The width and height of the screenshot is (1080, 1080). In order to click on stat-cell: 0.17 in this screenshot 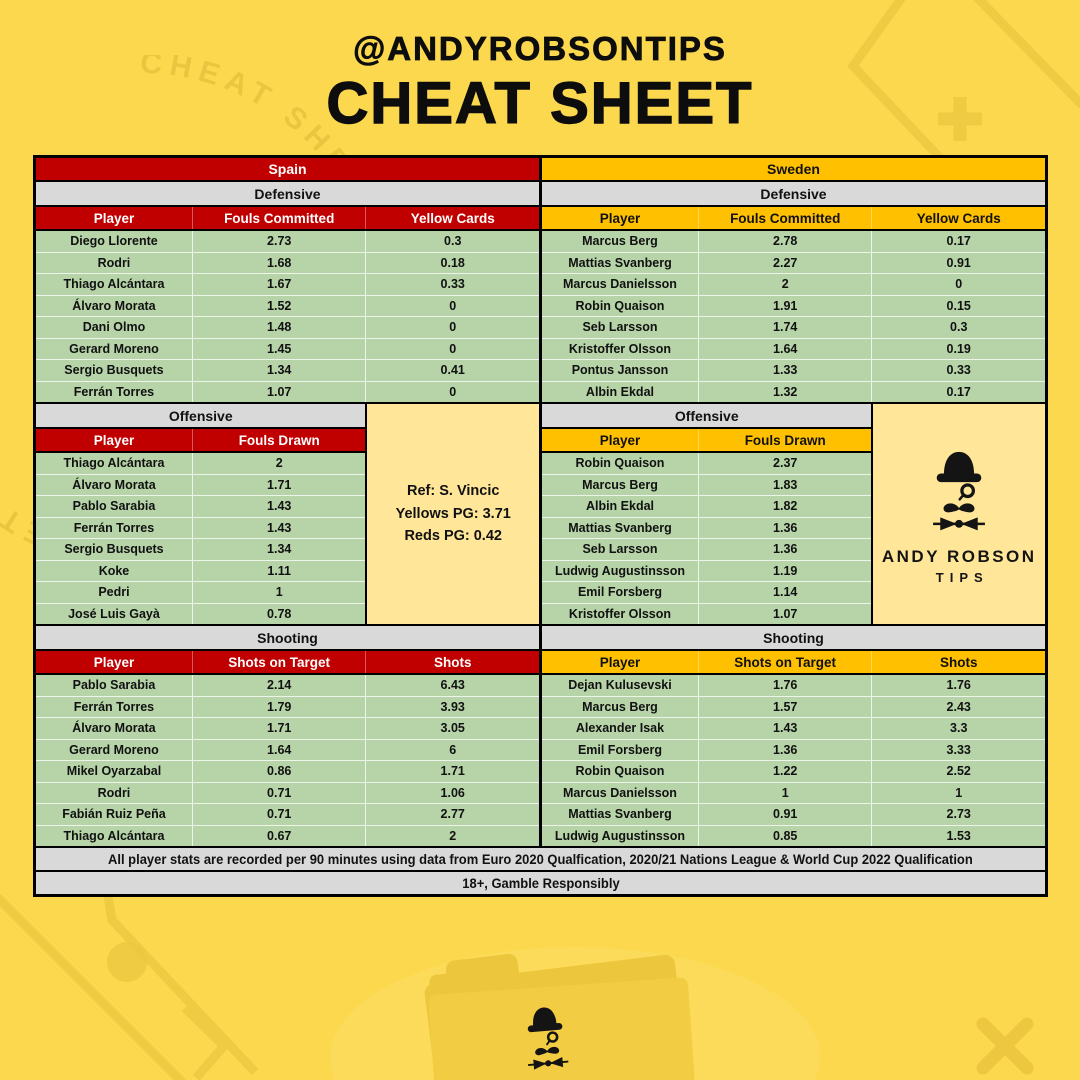, I will do `click(958, 391)`.